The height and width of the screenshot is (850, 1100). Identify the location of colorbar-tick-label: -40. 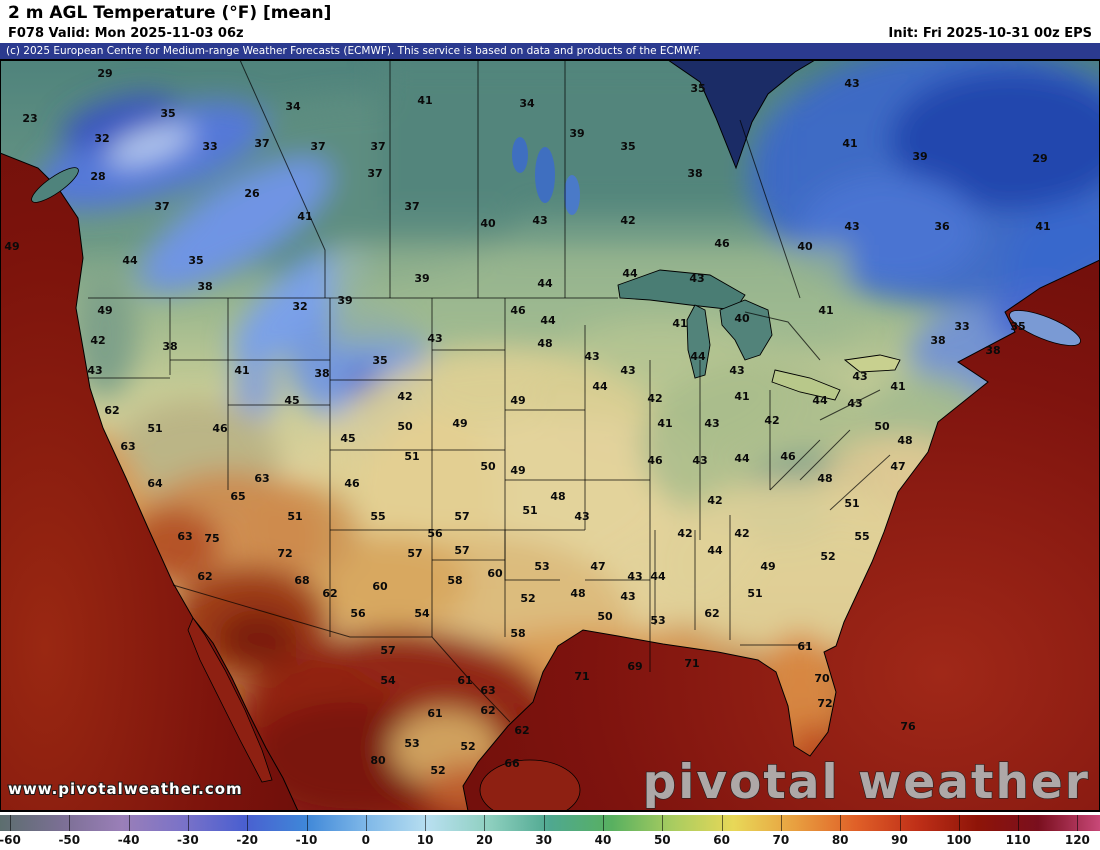
(128, 840).